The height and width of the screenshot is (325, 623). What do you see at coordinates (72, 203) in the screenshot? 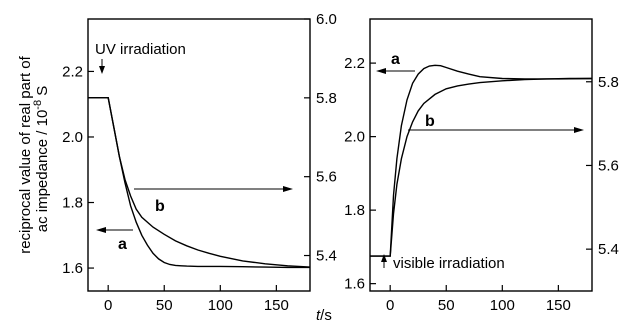
I see `panel-uv-left-y-tick-label: 1.8` at bounding box center [72, 203].